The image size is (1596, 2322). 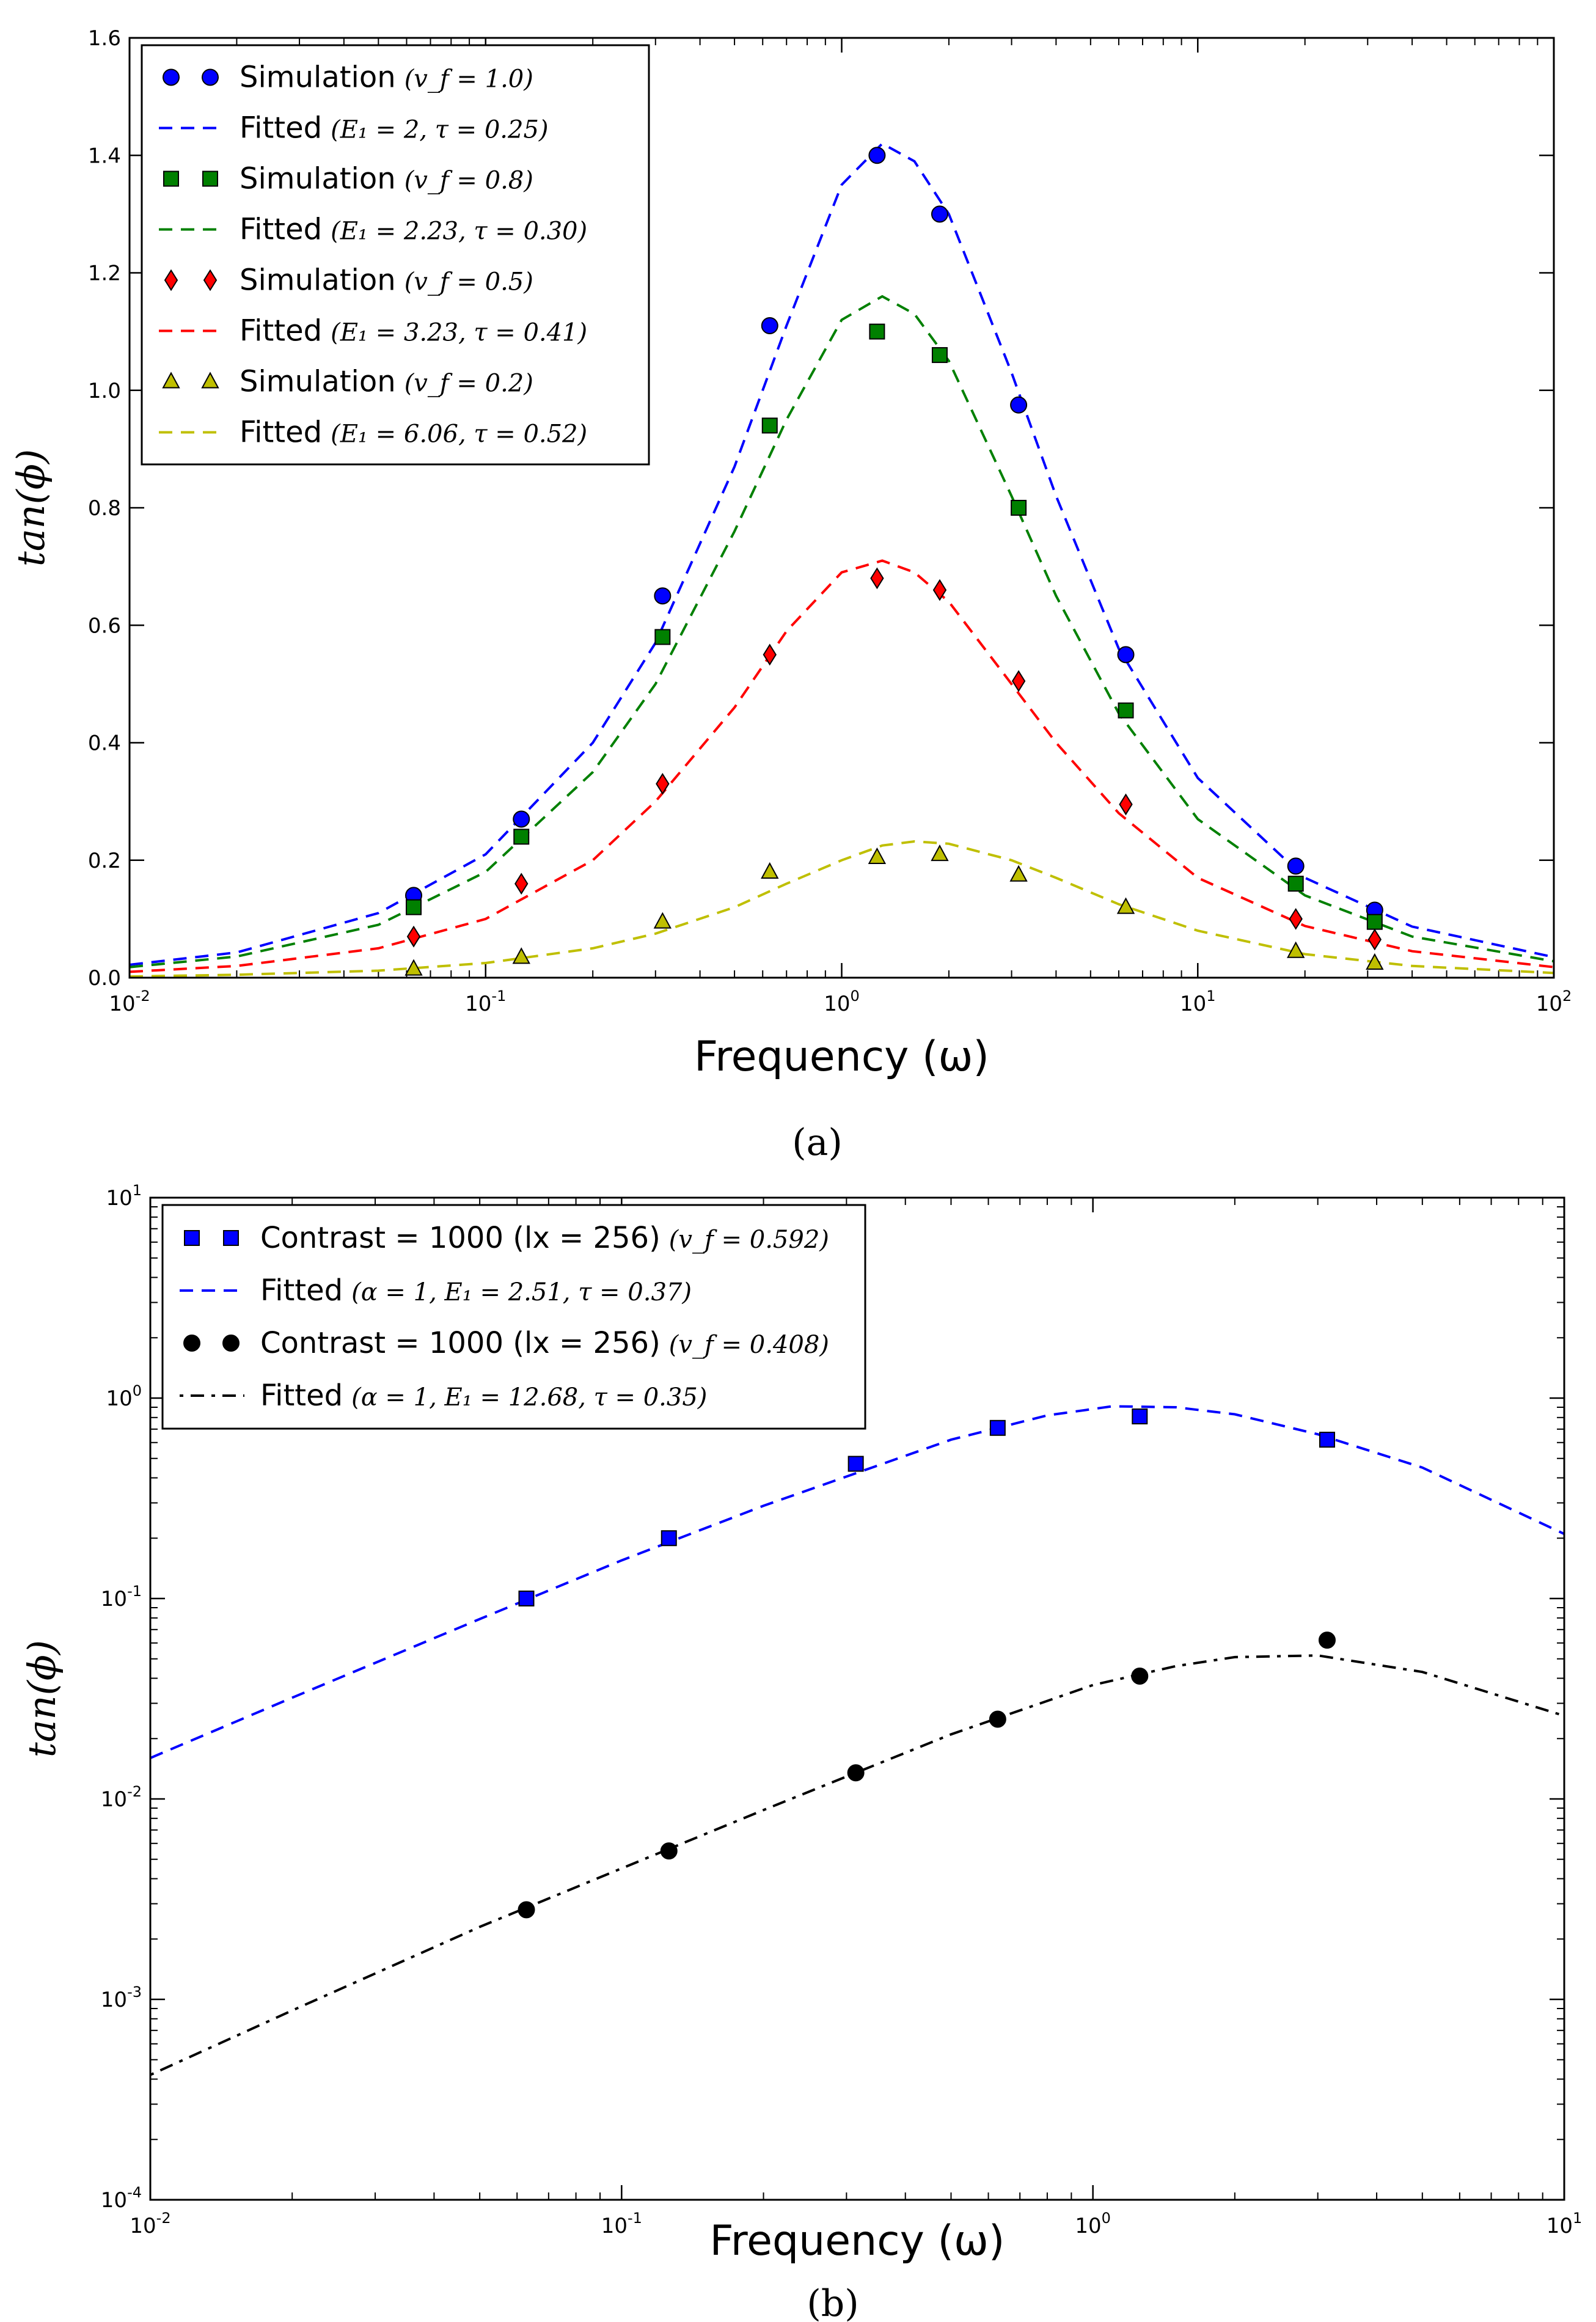 I want to click on y-tick-label: 10⁰, so click(x=124, y=1397).